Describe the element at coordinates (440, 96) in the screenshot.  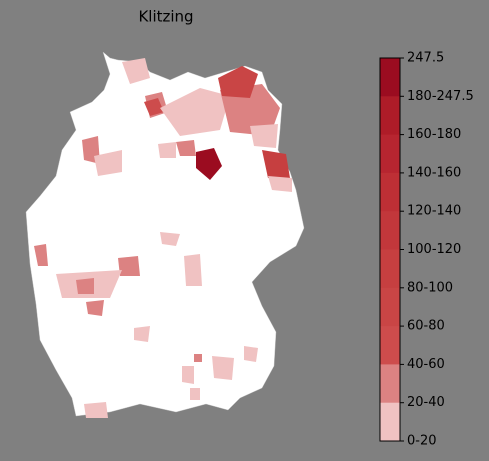
I see `colorbar-label: 180-247.5` at that location.